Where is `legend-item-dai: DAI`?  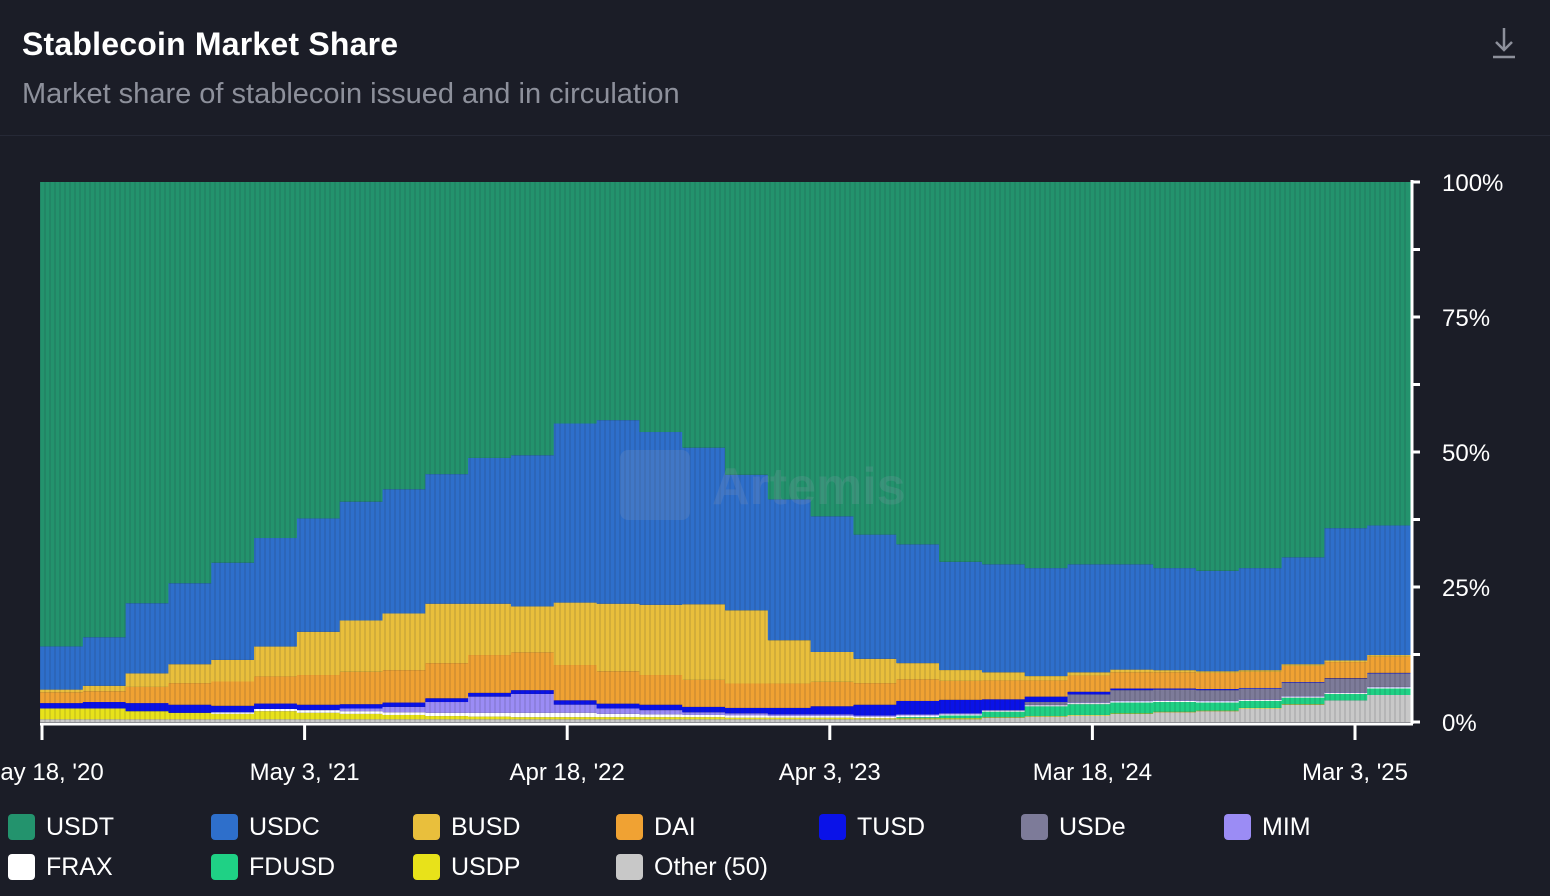
legend-item-dai: DAI is located at coordinates (656, 827).